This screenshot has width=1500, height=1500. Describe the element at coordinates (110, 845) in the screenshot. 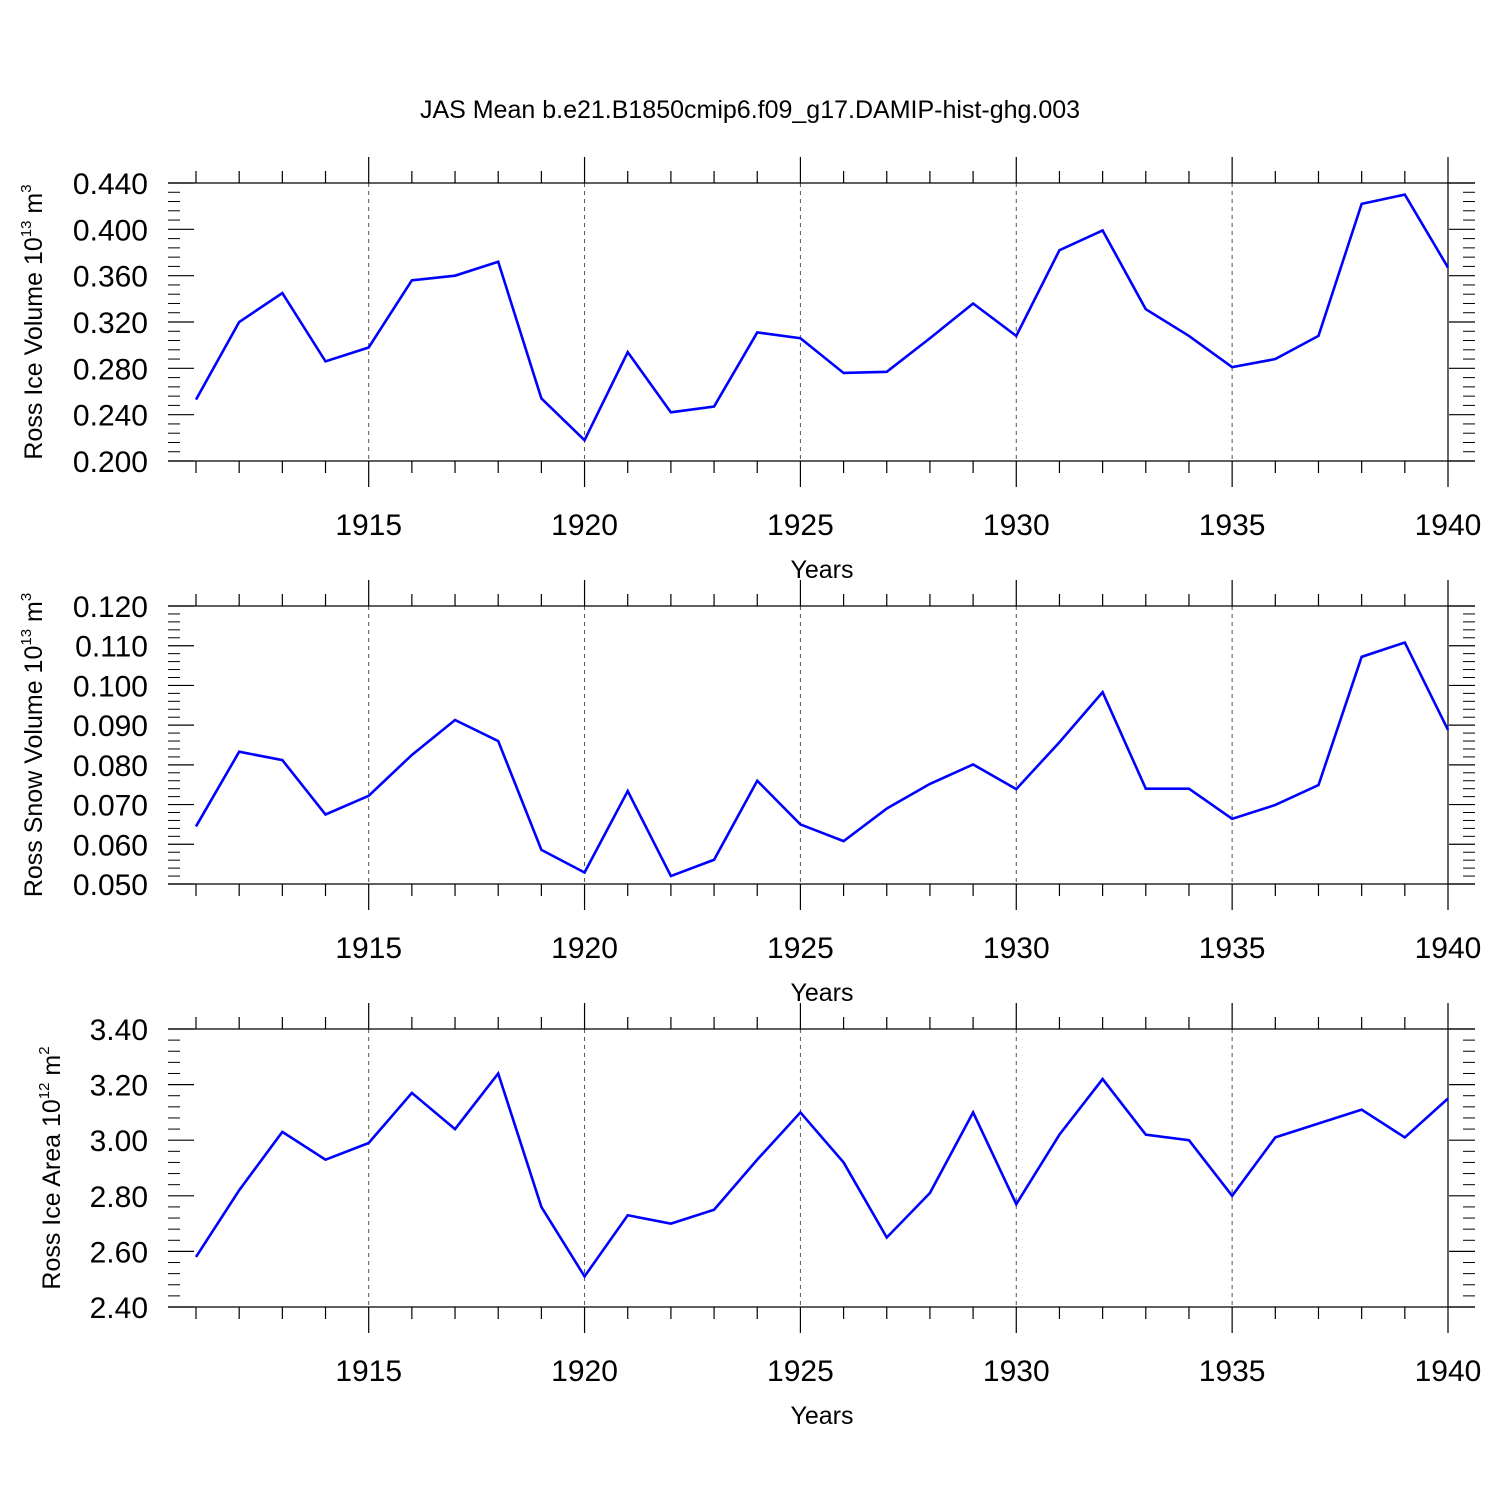

I see `y-tick-label: 0.060` at that location.